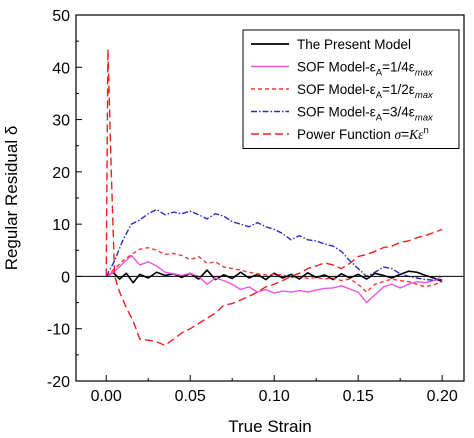 The image size is (474, 438). I want to click on x-tick-label: 0.15, so click(358, 396).